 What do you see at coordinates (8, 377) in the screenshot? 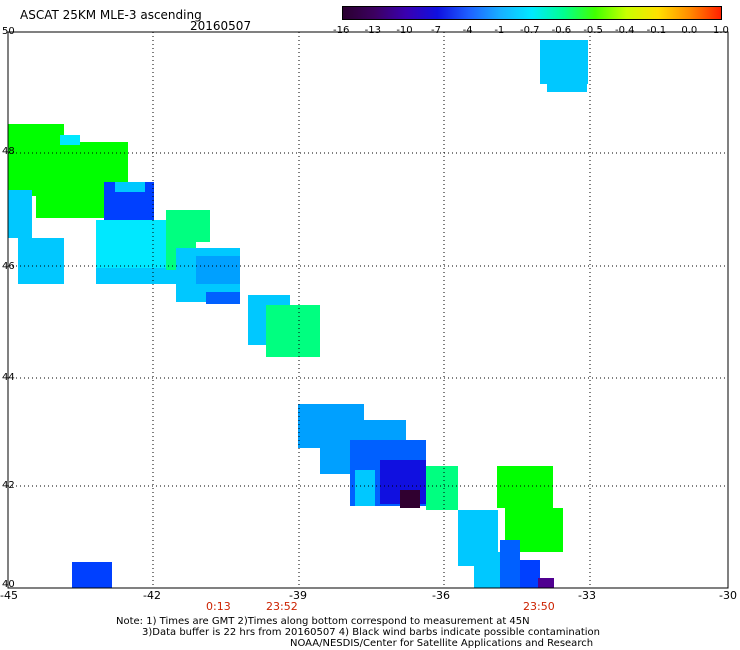
I see `y-tick-label: 44` at bounding box center [8, 377].